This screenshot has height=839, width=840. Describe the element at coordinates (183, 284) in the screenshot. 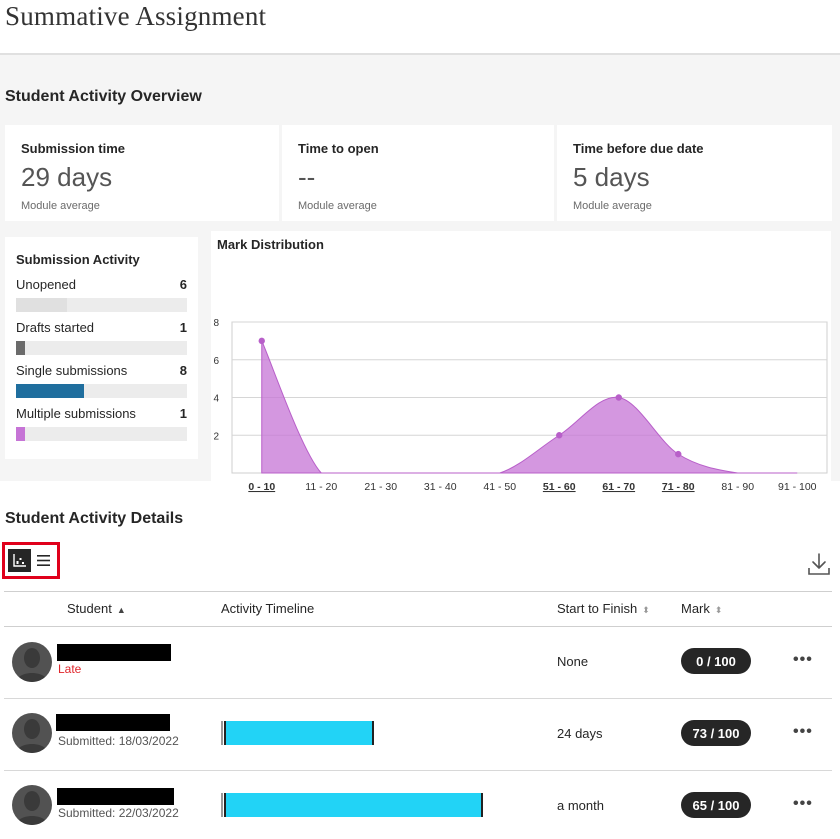

I see `submission-row-count: 6` at that location.